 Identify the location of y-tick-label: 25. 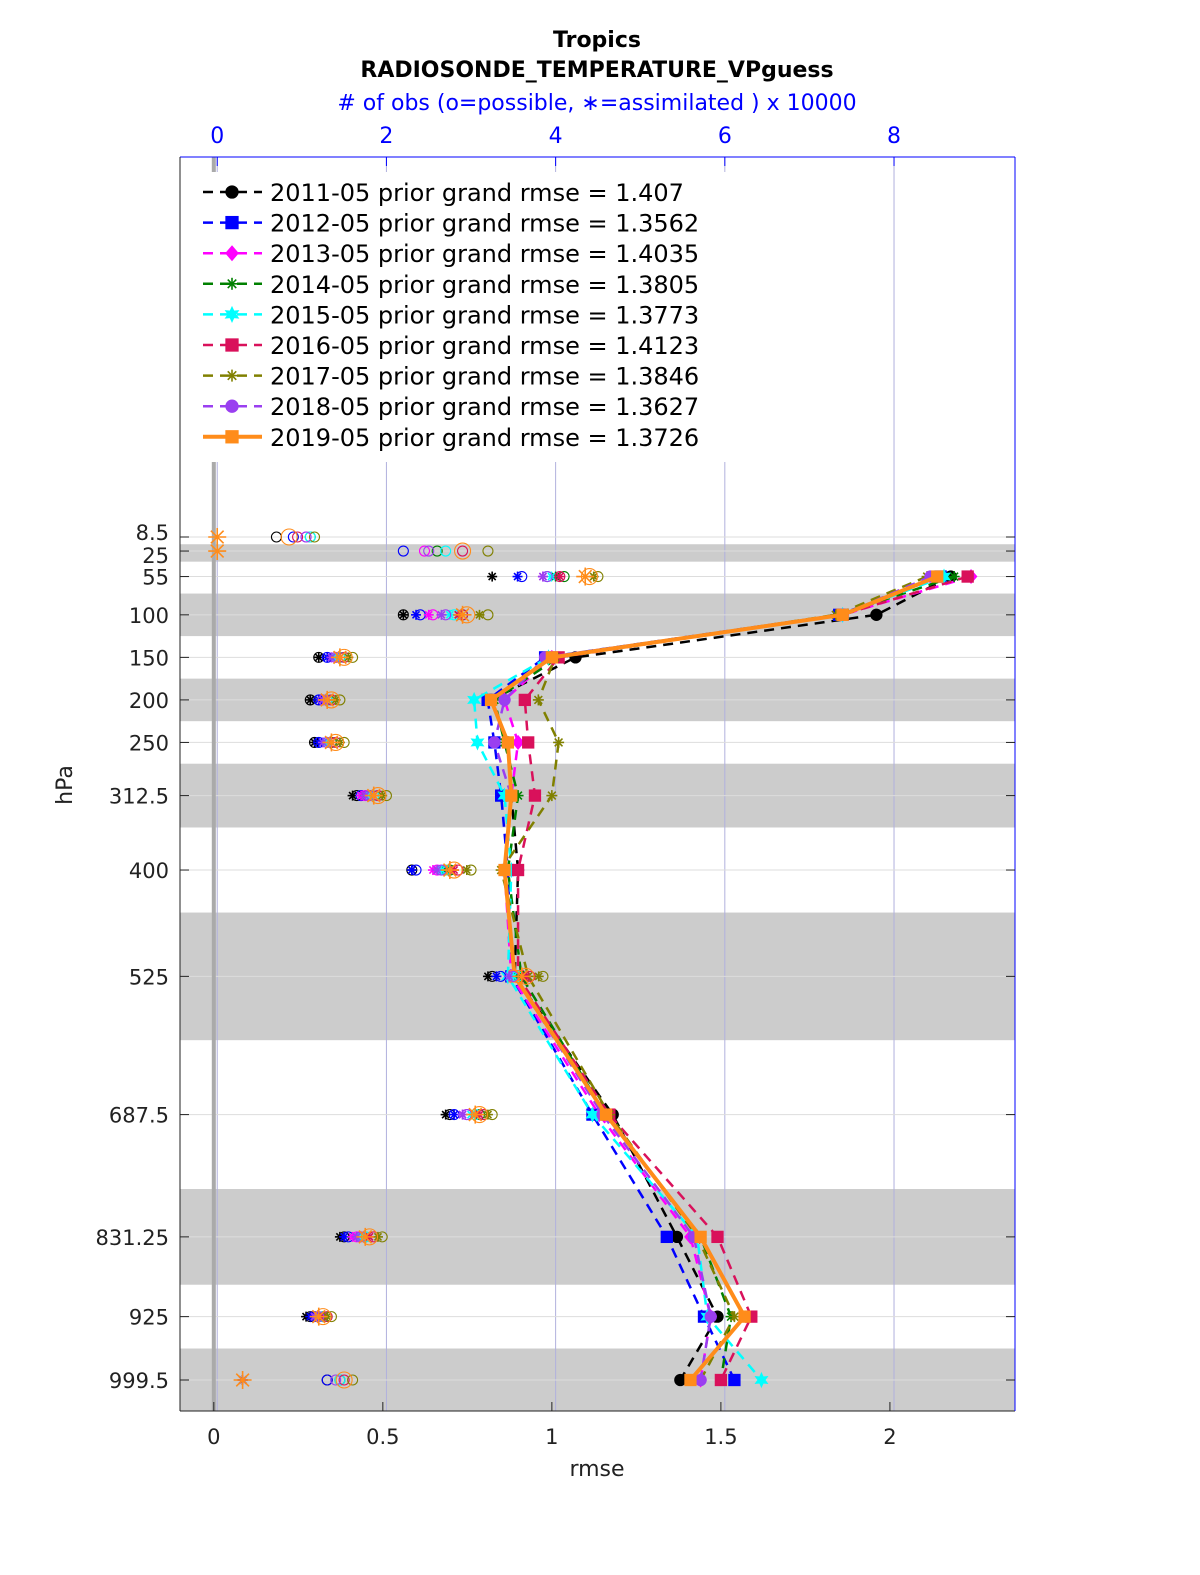
(155, 556).